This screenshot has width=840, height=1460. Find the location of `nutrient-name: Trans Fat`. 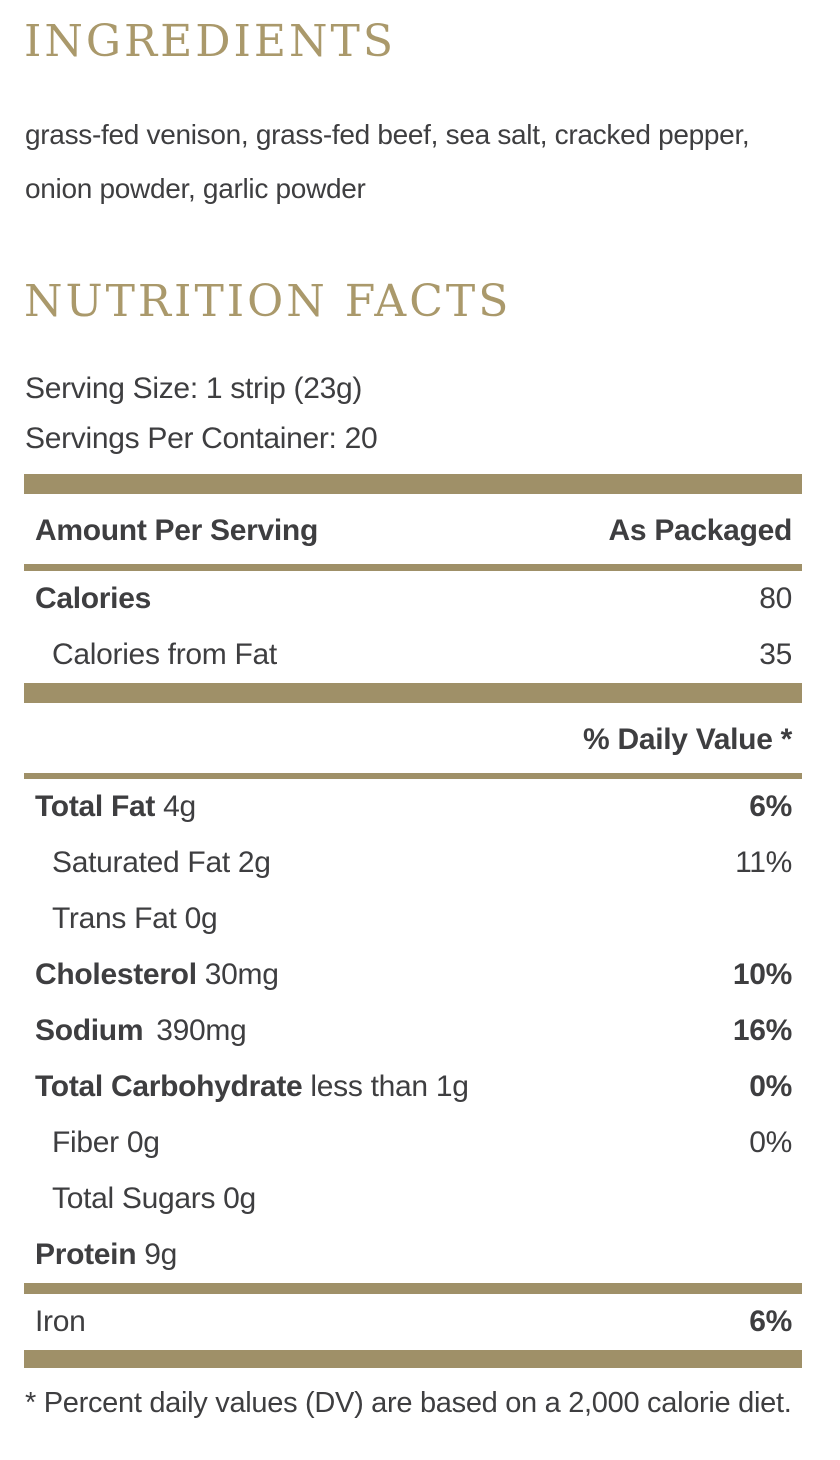

nutrient-name: Trans Fat is located at coordinates (114, 918).